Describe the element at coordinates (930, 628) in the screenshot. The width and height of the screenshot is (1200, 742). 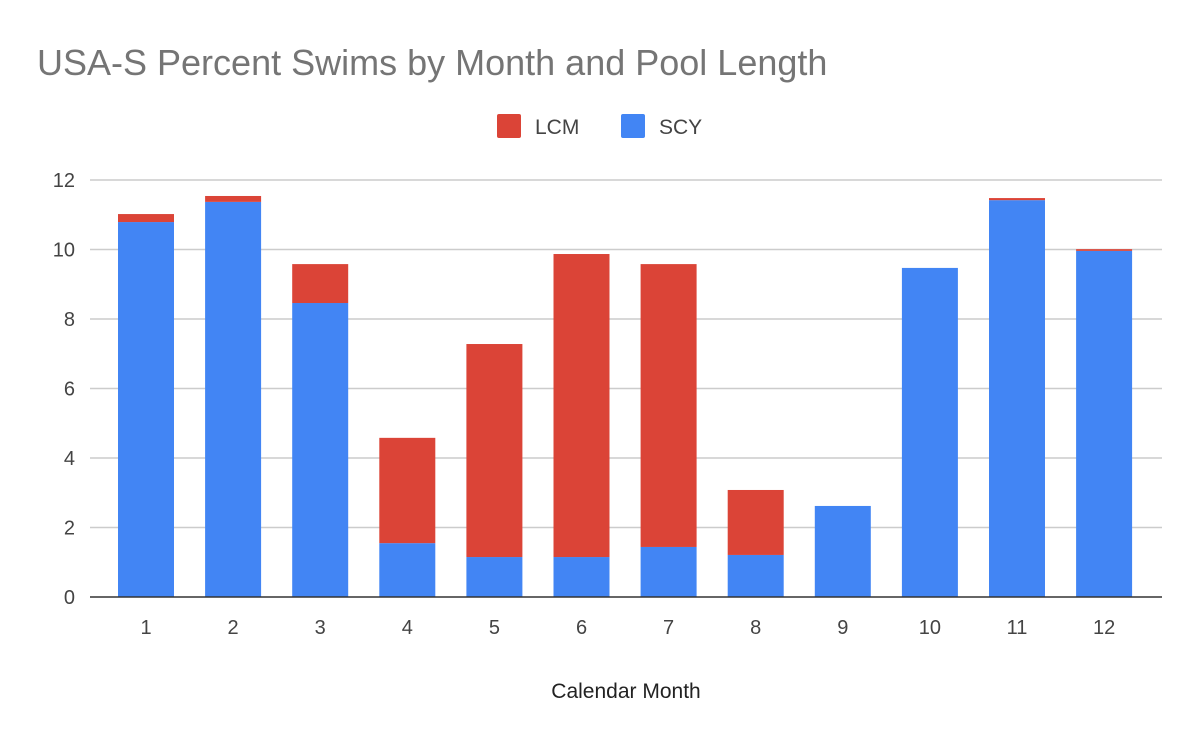
I see `x-tick-label: 10` at that location.